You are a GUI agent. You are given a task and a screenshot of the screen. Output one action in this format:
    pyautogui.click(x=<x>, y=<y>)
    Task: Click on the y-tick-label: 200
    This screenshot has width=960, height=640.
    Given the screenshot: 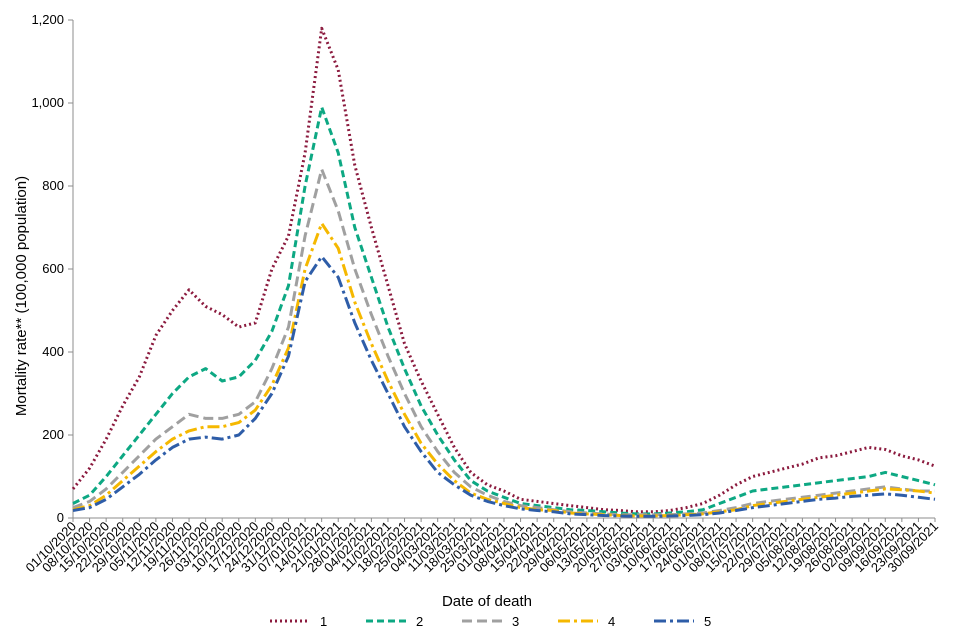 What is the action you would take?
    pyautogui.click(x=53, y=434)
    